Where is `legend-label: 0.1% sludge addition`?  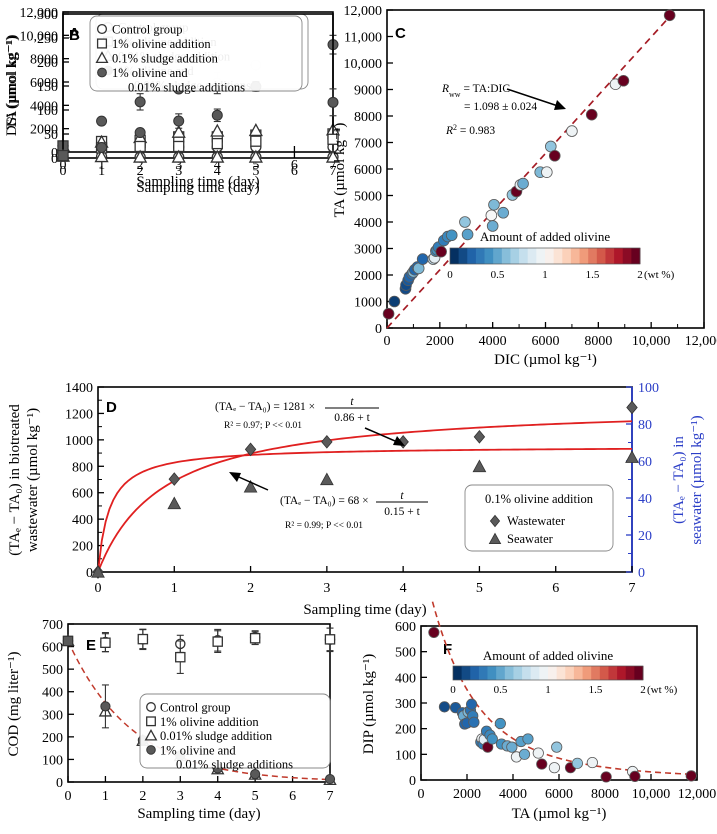
legend-label: 0.1% sludge addition is located at coordinates (165, 59).